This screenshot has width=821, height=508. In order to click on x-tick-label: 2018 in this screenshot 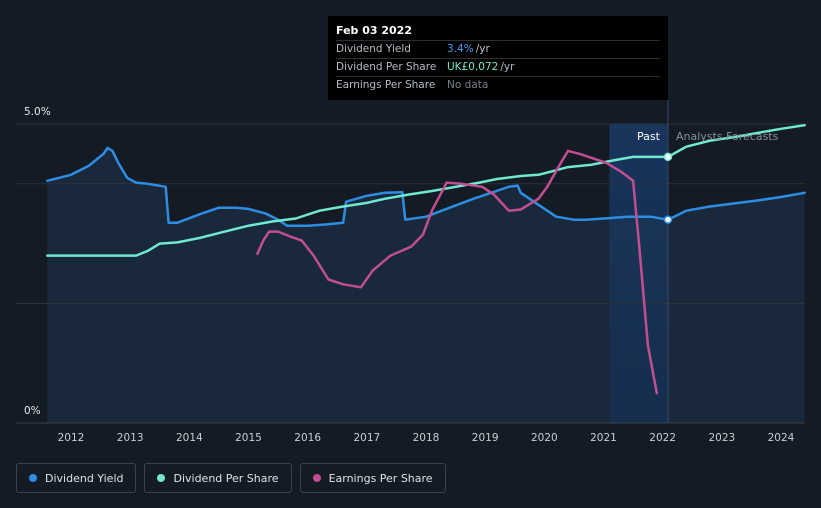, I will do `click(426, 438)`.